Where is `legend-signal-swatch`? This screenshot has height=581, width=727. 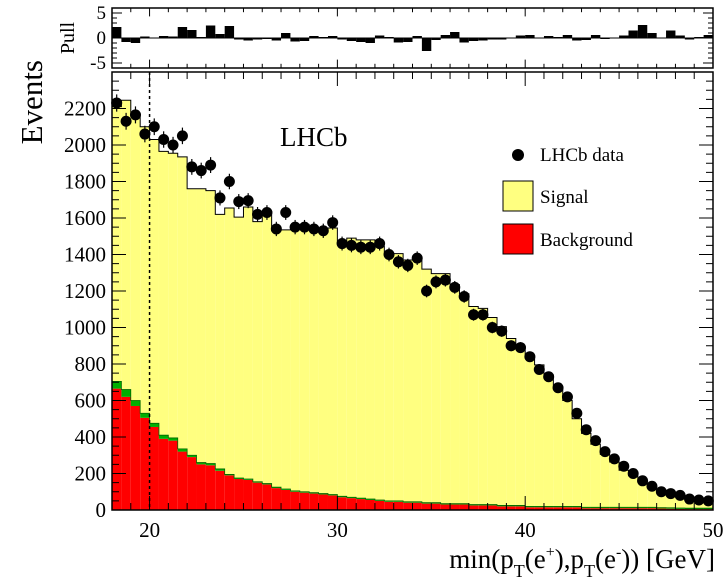
legend-signal-swatch is located at coordinates (518, 196).